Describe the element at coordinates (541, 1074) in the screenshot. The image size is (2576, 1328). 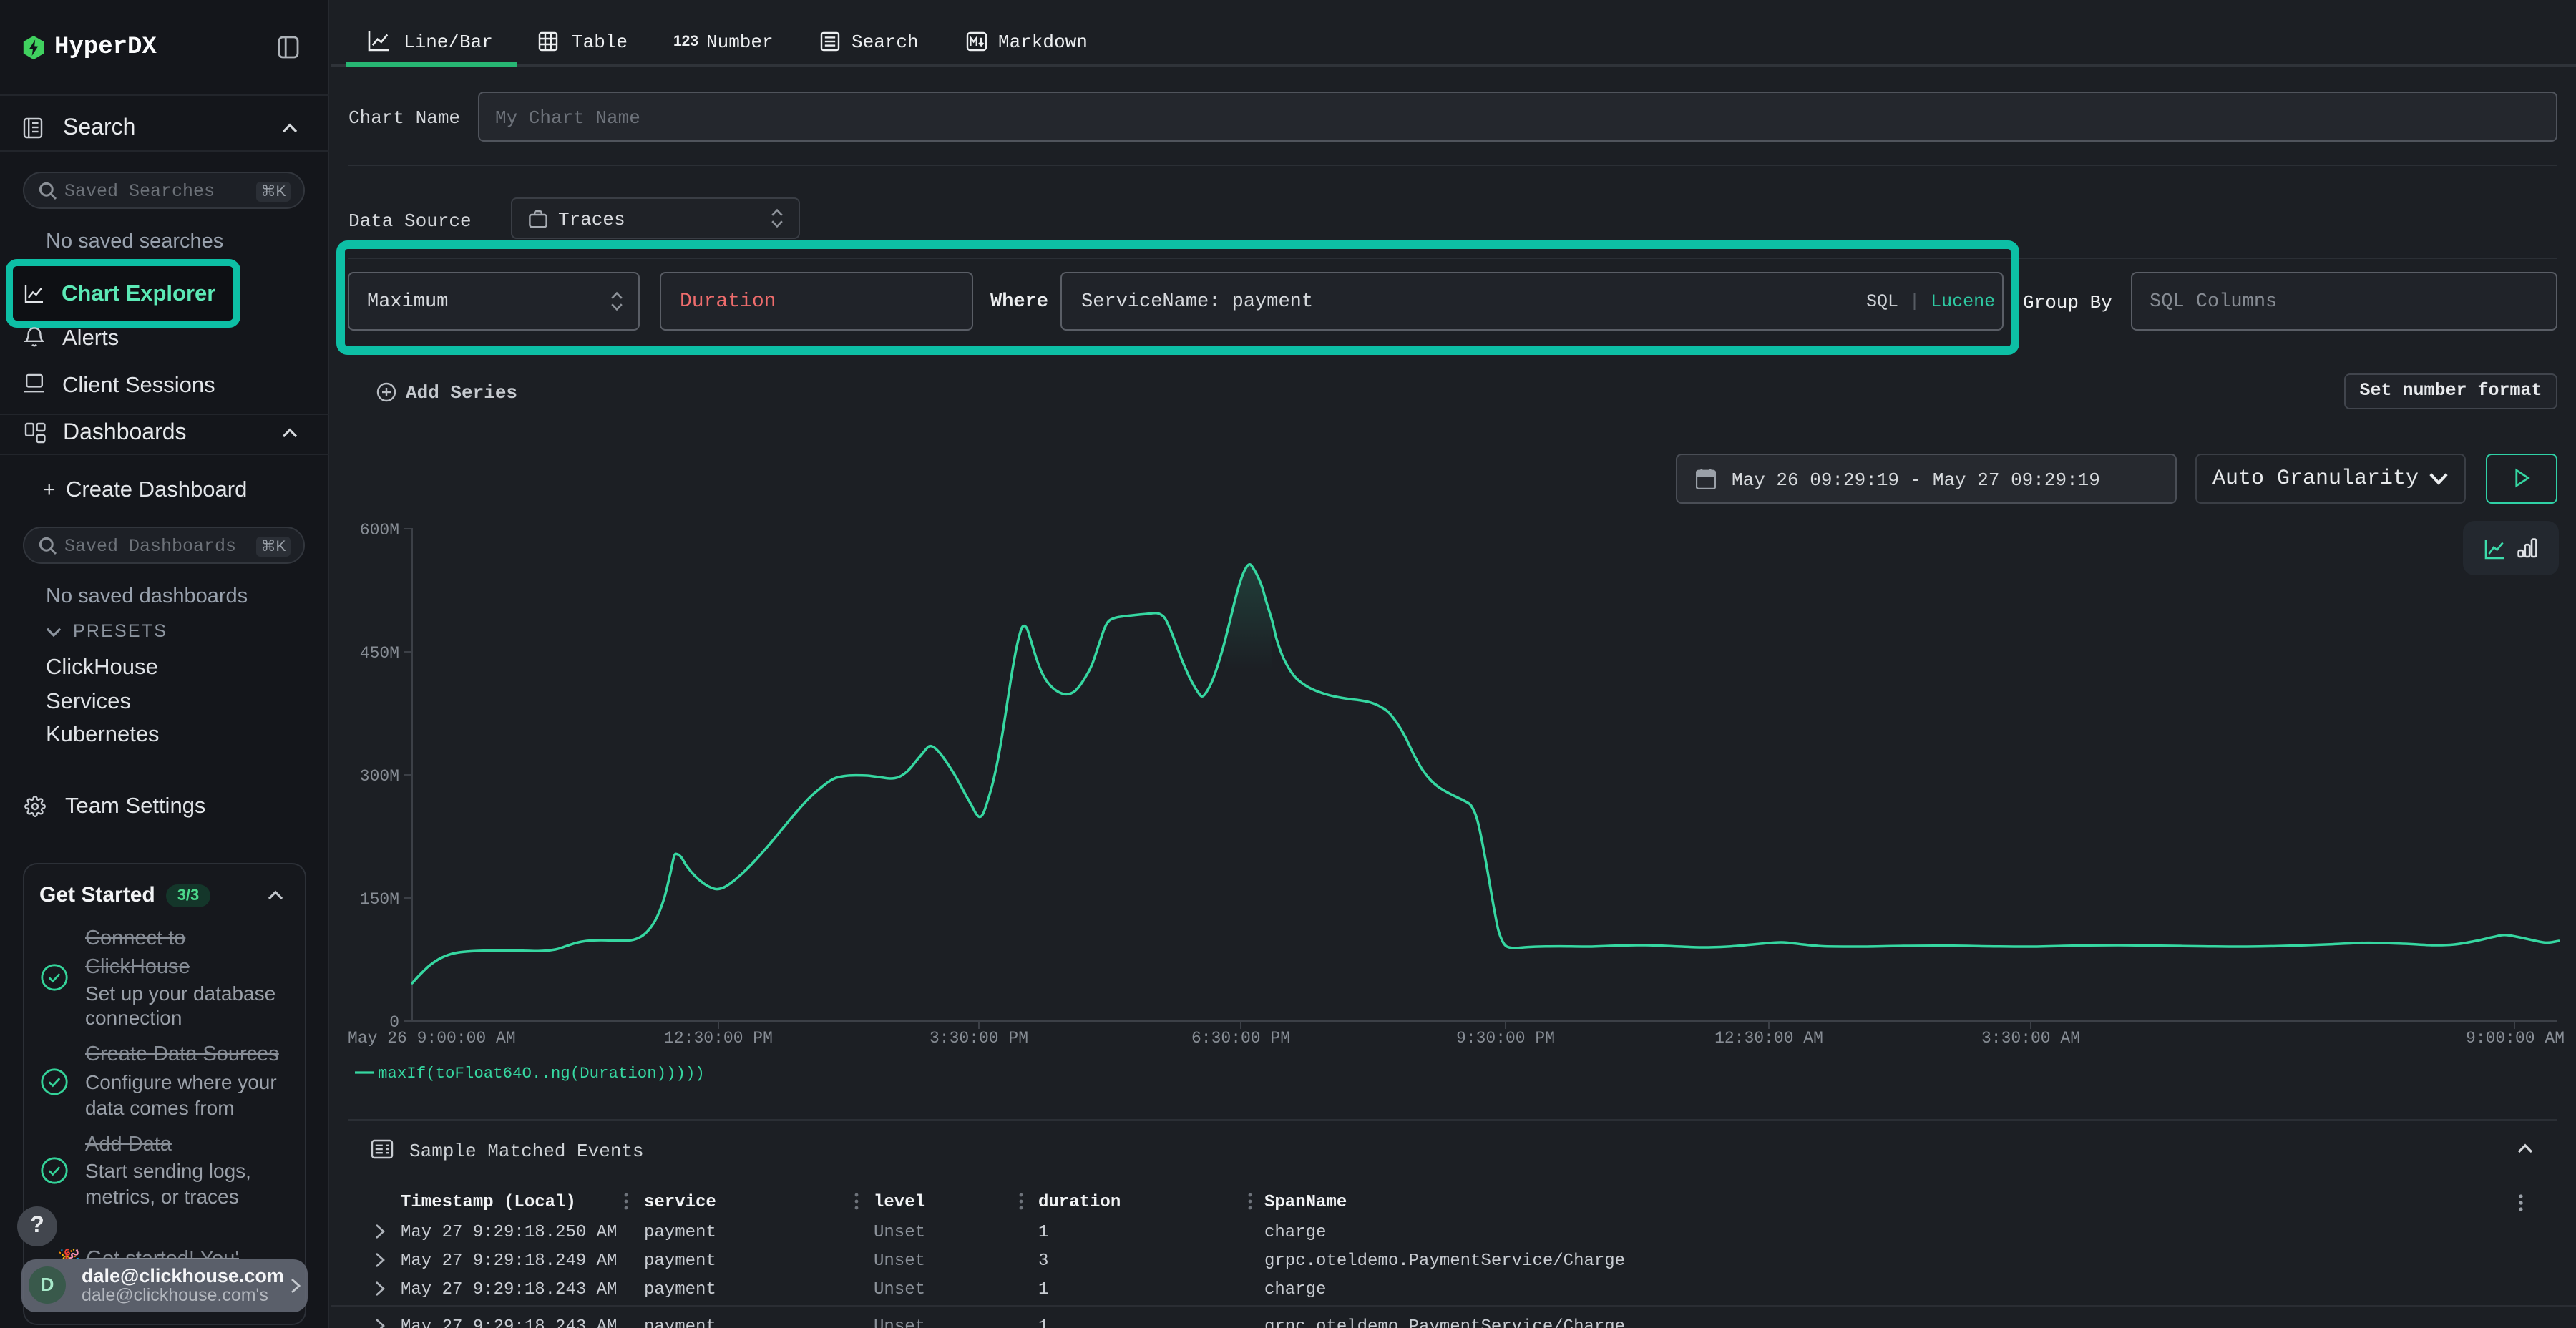
I see `svg-text:maxIf(toFloat64O..ng(Duration): maxIf(toFloat64O..ng(Duration)))))` at that location.